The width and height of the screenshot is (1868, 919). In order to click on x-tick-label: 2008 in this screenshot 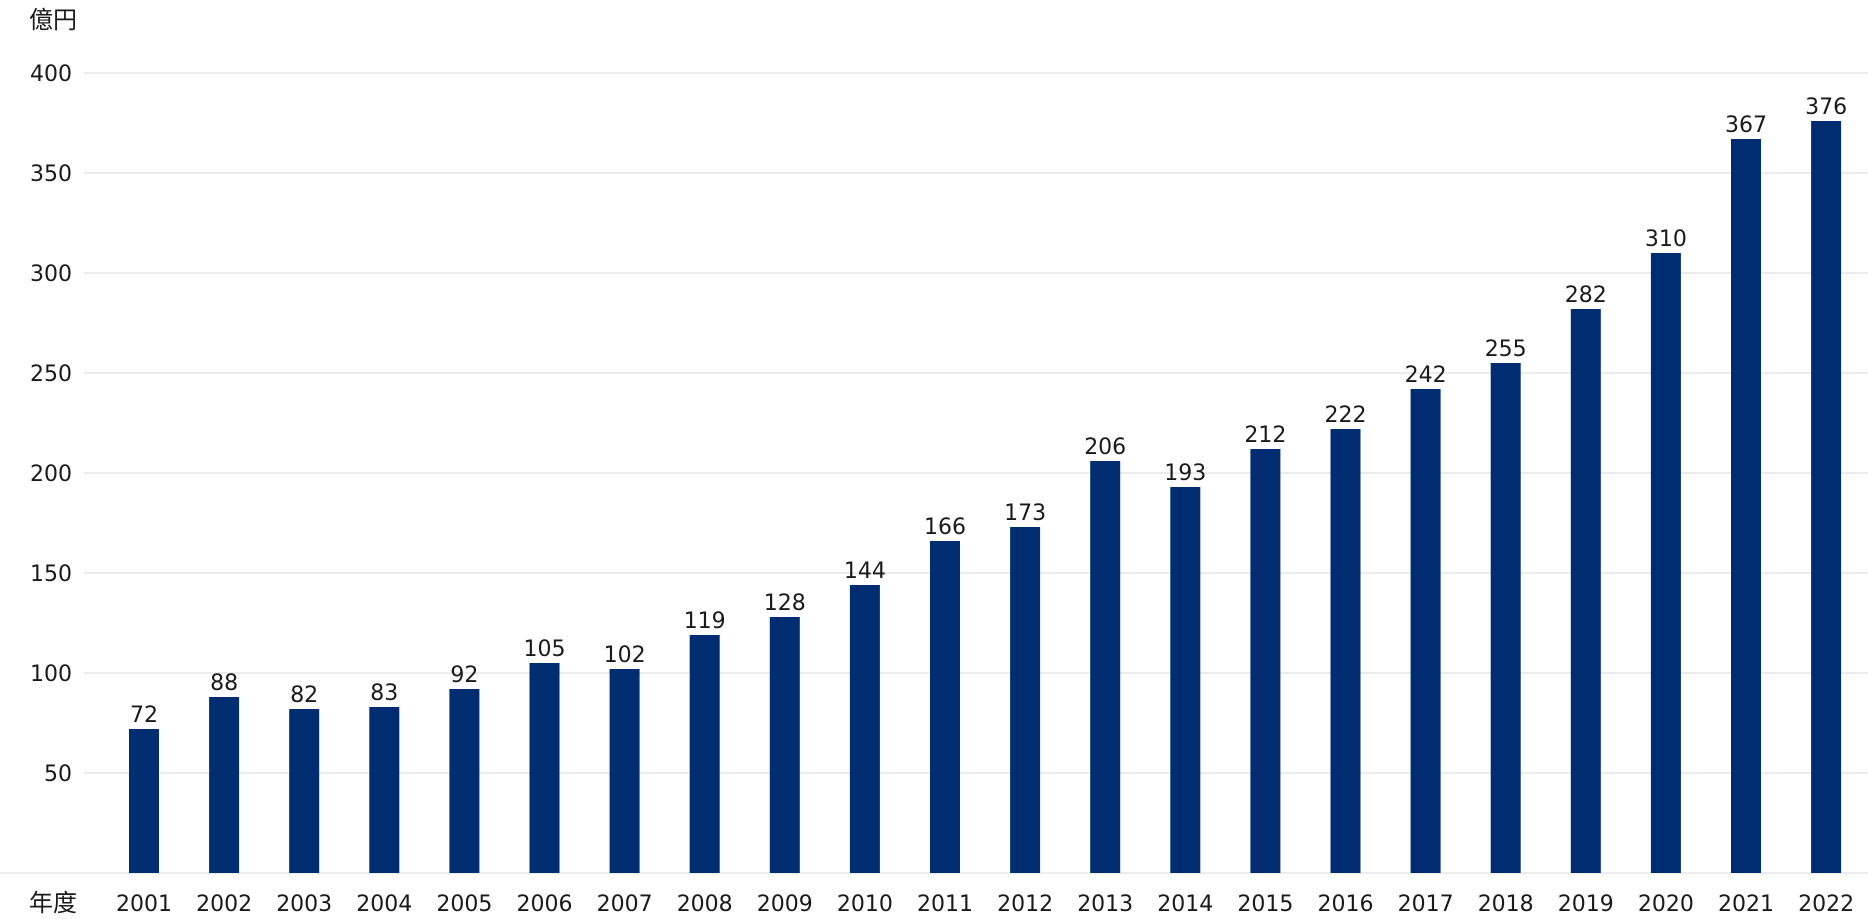, I will do `click(705, 904)`.